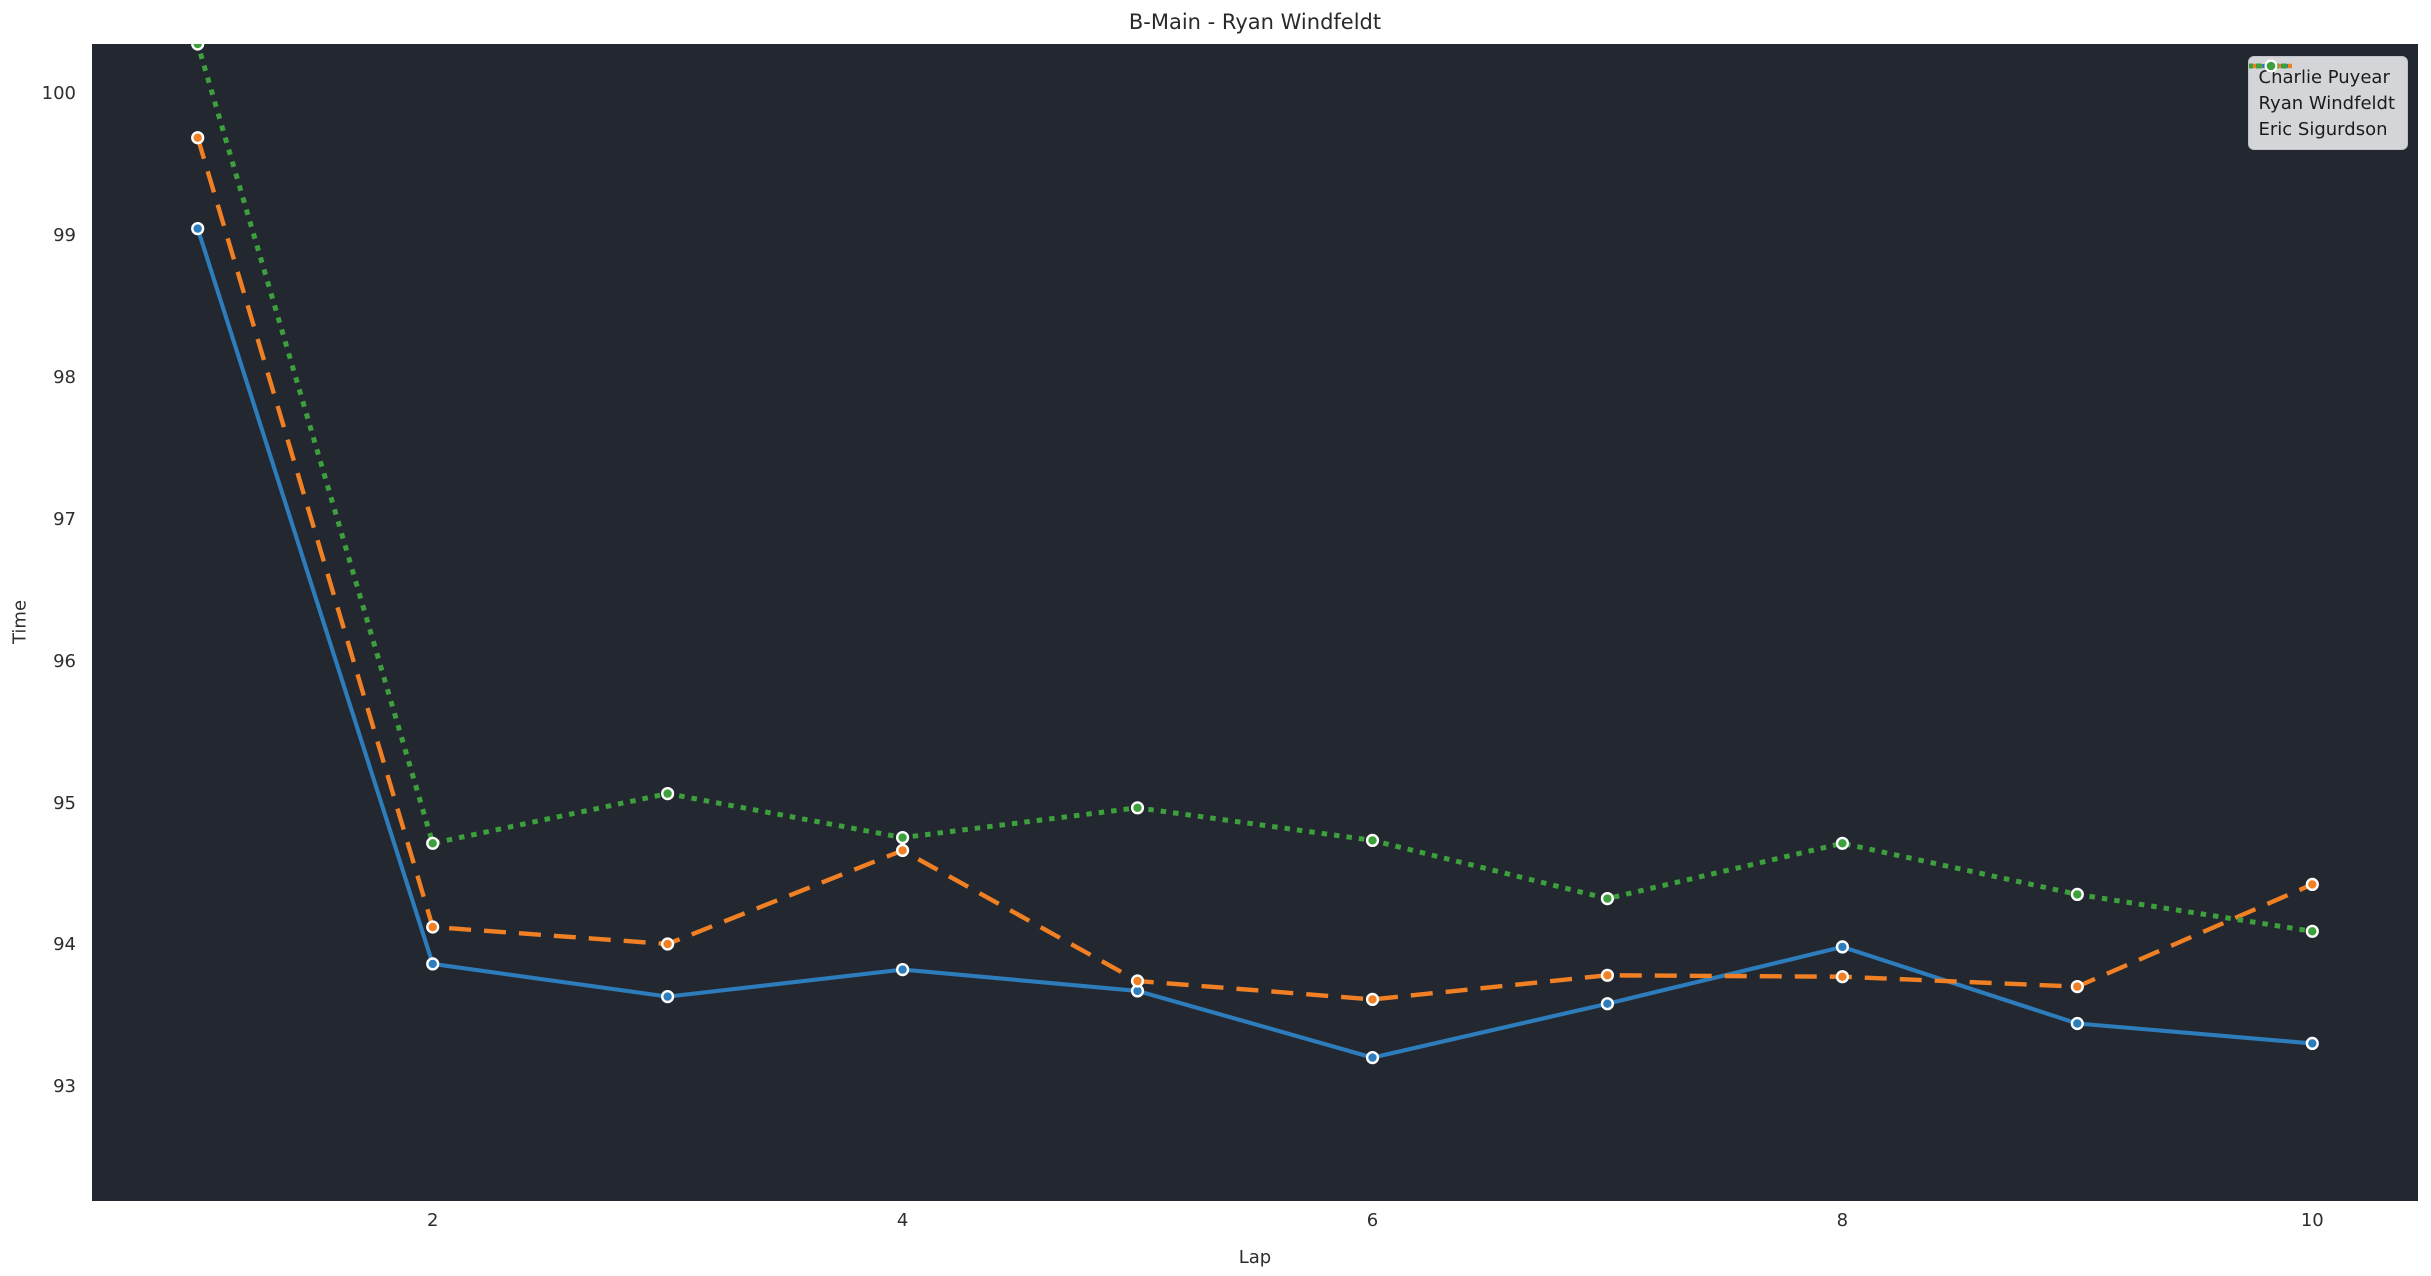 The height and width of the screenshot is (1276, 2431). Describe the element at coordinates (1842, 1220) in the screenshot. I see `x-tick-label-8: 8` at that location.